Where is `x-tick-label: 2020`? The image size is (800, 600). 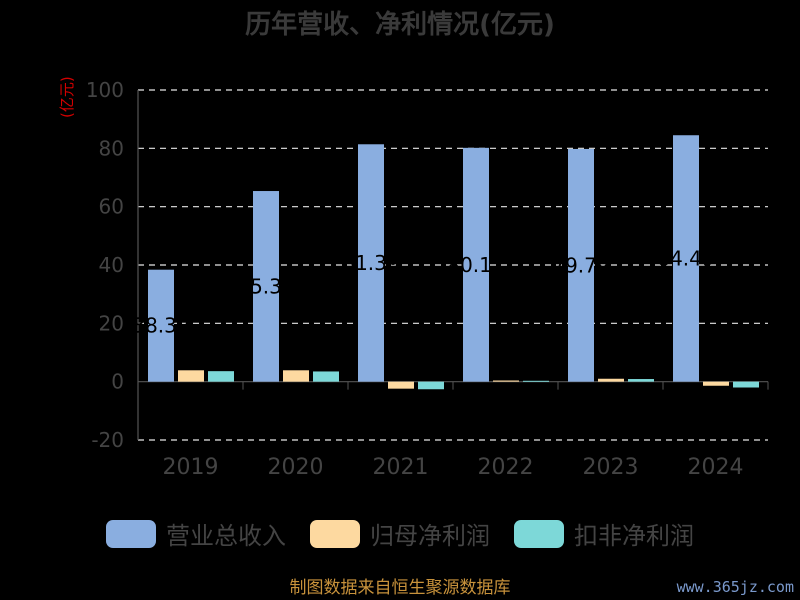
x-tick-label: 2020 is located at coordinates (296, 467).